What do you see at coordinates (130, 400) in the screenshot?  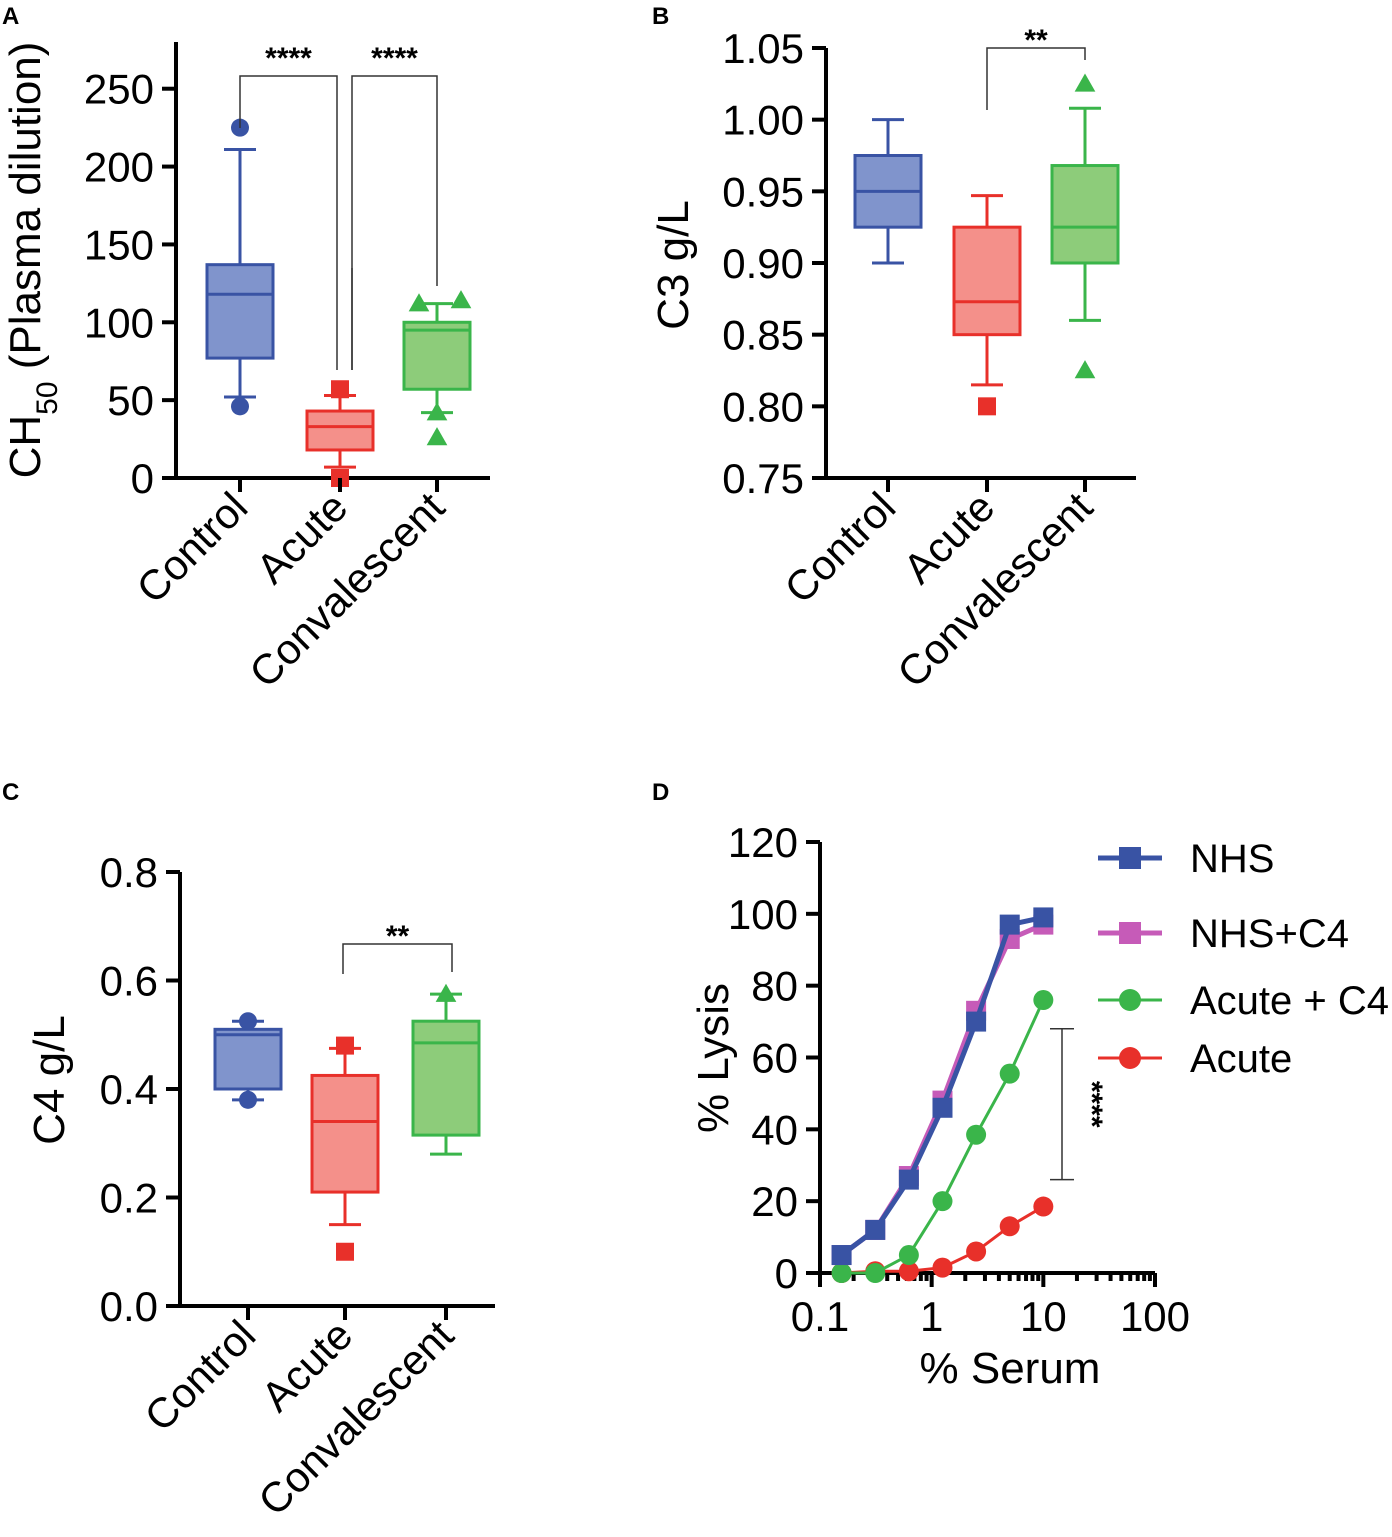 I see `y-tick-label-a: 50` at bounding box center [130, 400].